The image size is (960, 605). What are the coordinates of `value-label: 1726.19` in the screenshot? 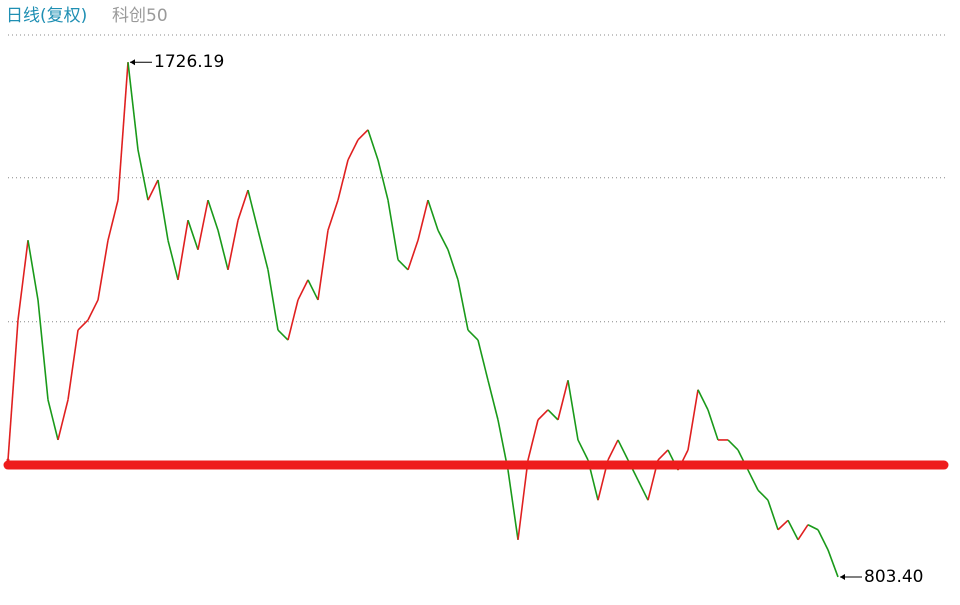 It's located at (189, 62).